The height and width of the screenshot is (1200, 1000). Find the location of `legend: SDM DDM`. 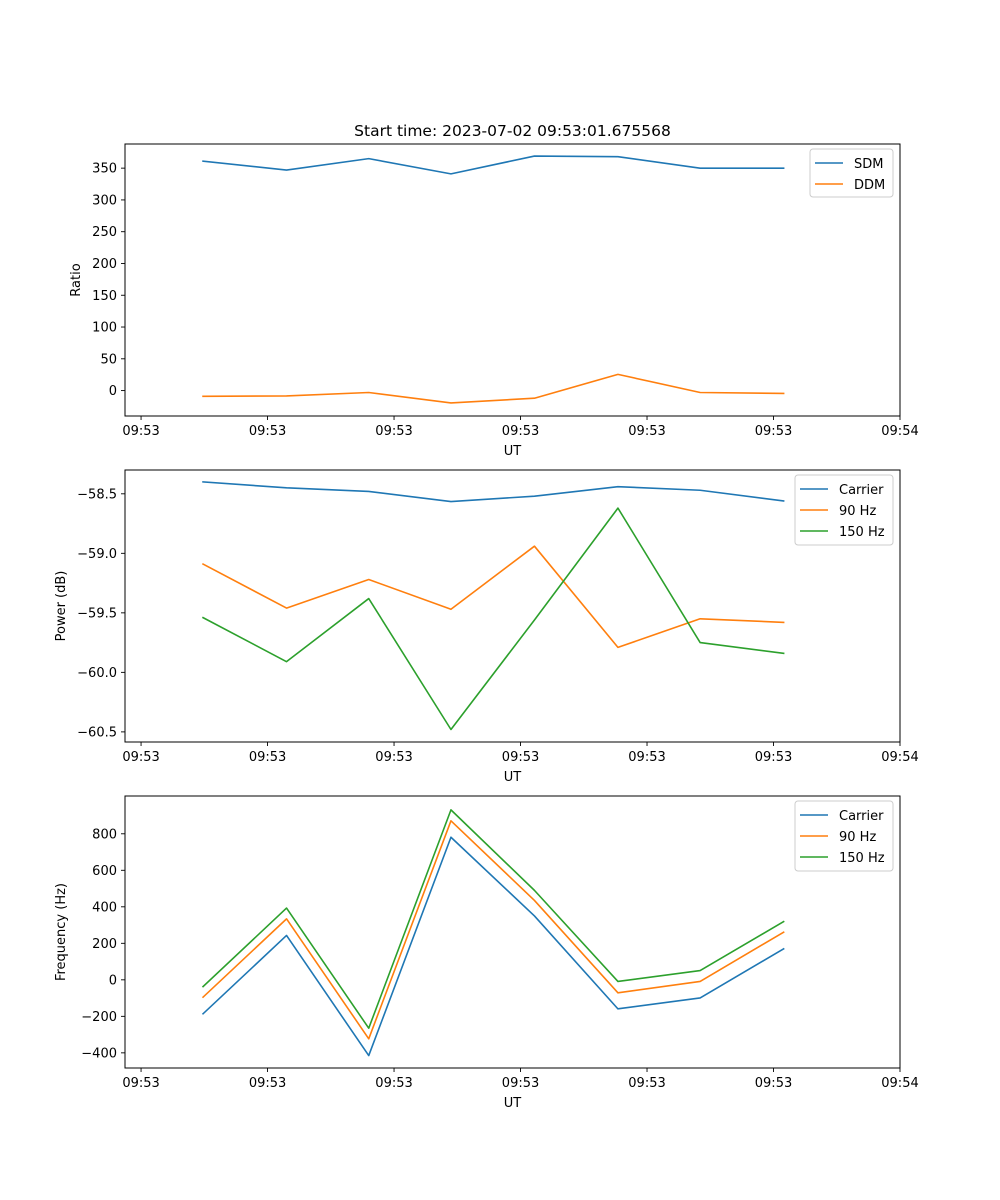

legend: SDM DDM is located at coordinates (851, 173).